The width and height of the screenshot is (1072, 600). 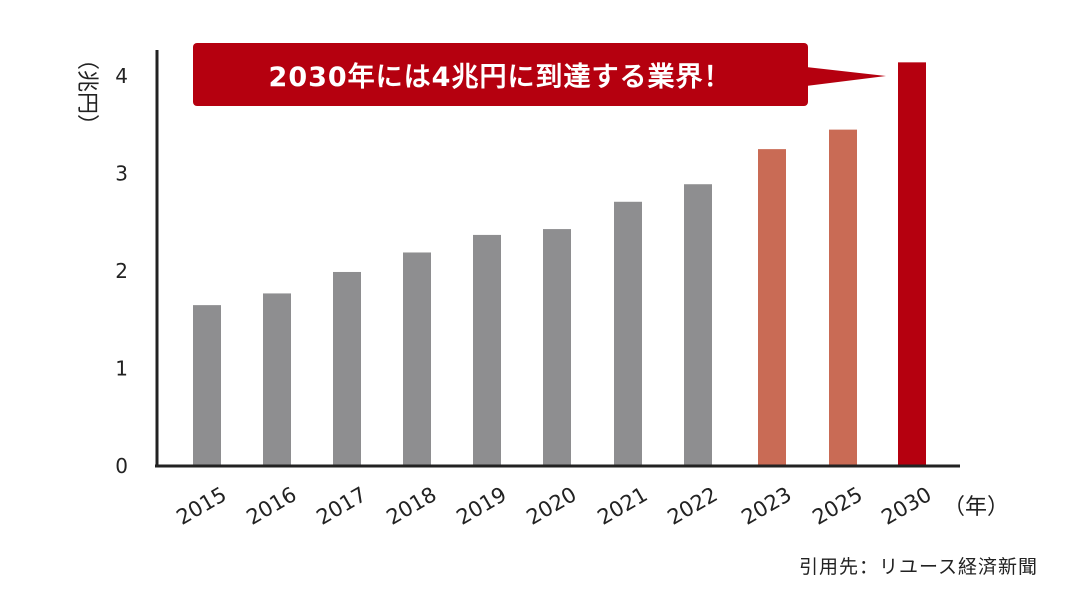 What do you see at coordinates (551, 506) in the screenshot?
I see `x-tick-label: 2020` at bounding box center [551, 506].